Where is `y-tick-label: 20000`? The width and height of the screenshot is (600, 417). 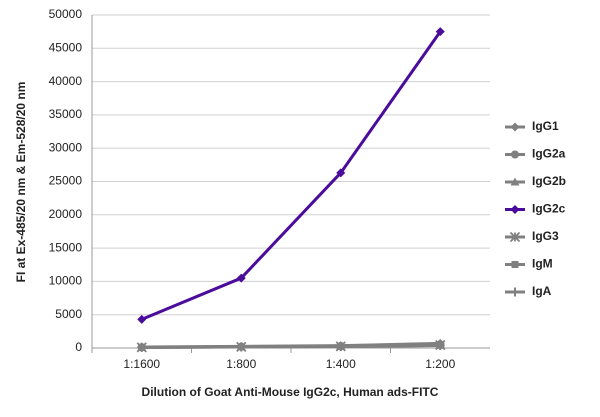
y-tick-label: 20000 is located at coordinates (66, 214).